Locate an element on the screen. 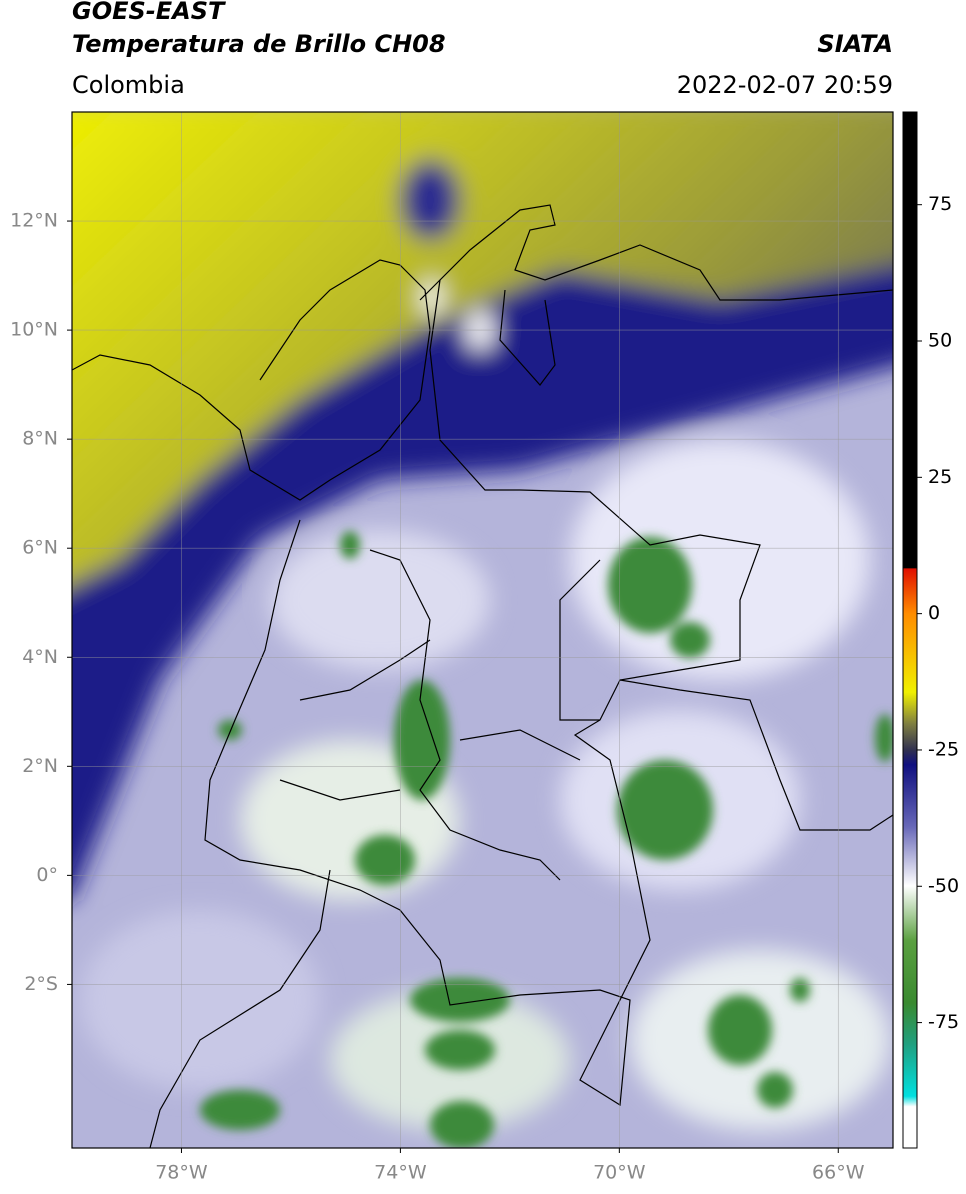 The width and height of the screenshot is (966, 1194). y-tick-label: 4°N is located at coordinates (40, 657).